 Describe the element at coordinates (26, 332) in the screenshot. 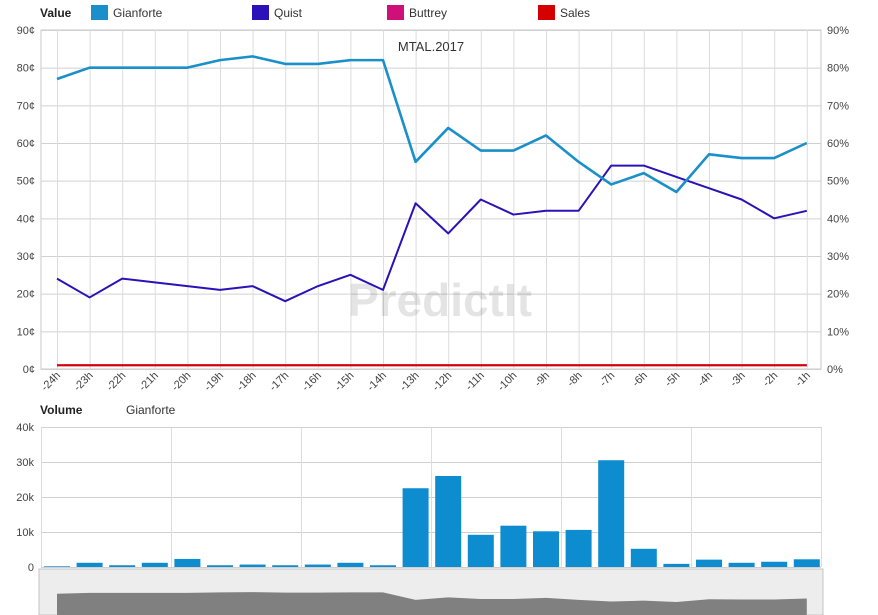

I see `y-tick-label: 10¢` at that location.